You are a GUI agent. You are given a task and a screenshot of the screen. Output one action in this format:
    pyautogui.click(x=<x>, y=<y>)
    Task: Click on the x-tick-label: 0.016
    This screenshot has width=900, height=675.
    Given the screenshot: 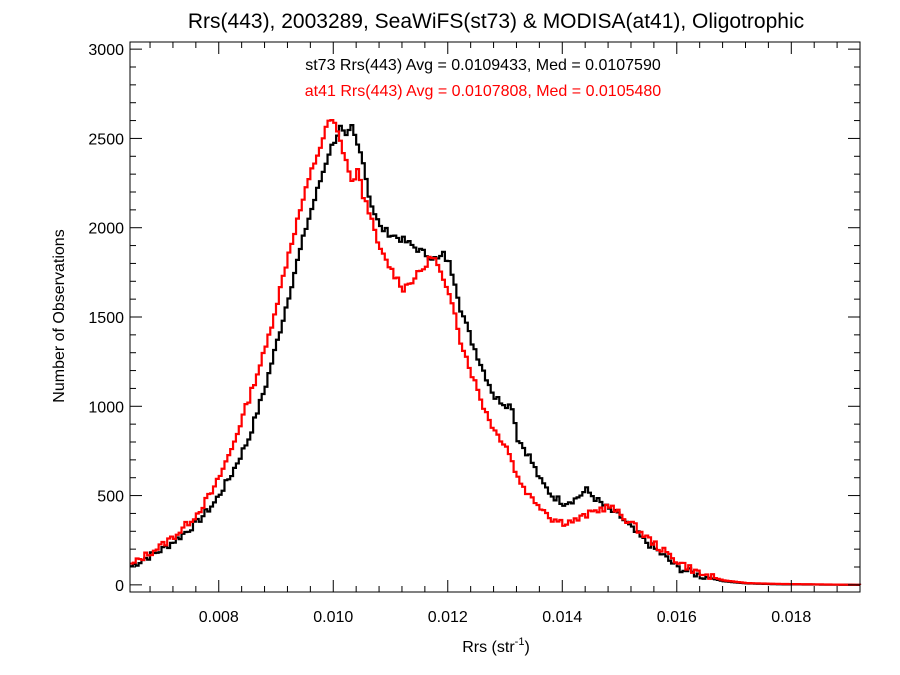 What is the action you would take?
    pyautogui.click(x=677, y=617)
    